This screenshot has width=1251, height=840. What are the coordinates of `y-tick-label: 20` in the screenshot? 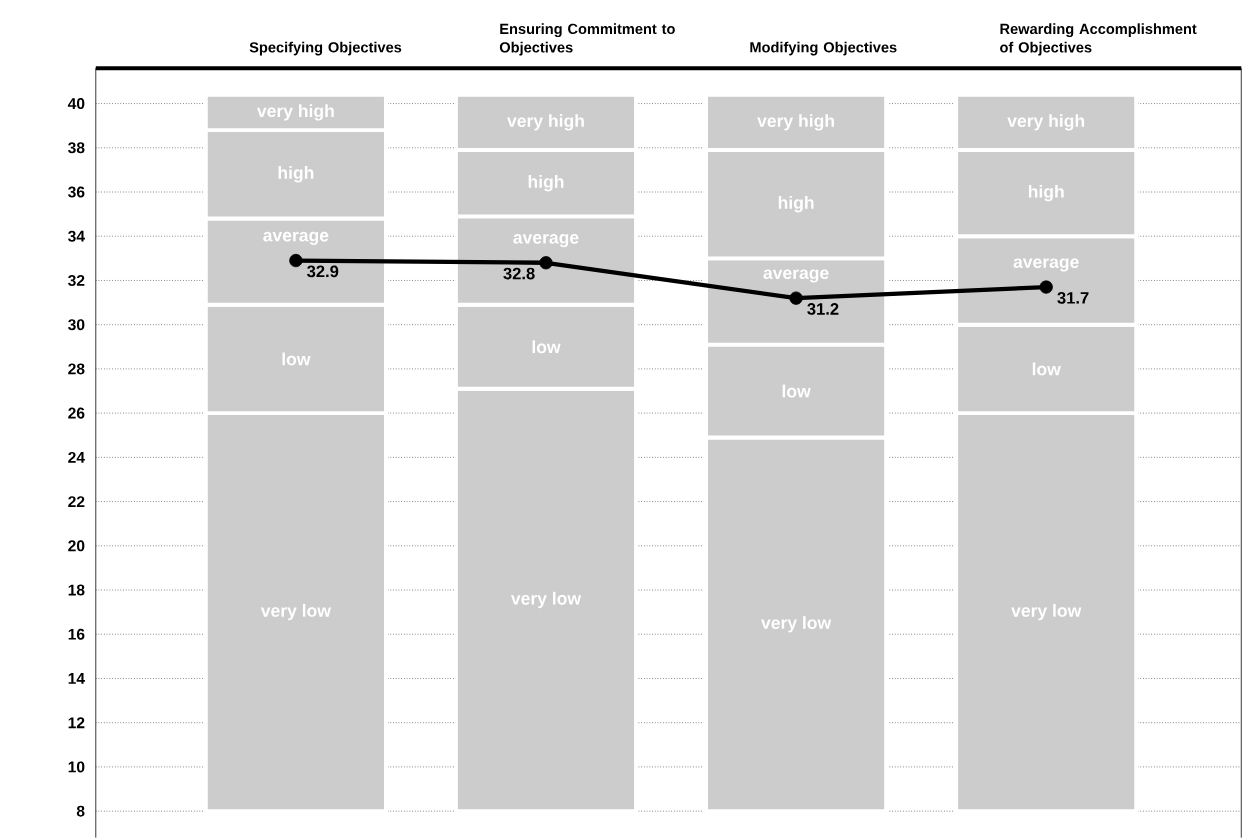 It's located at (76, 546).